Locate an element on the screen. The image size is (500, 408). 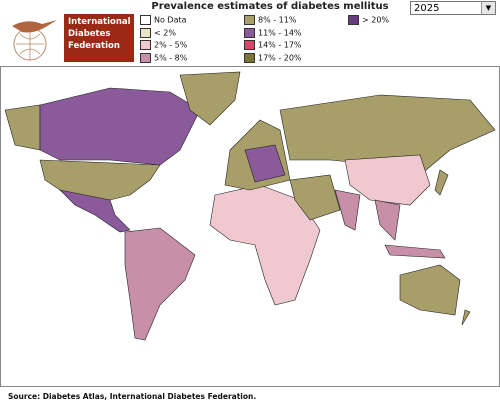
legend-label: 5% - 8% is located at coordinates (171, 57).